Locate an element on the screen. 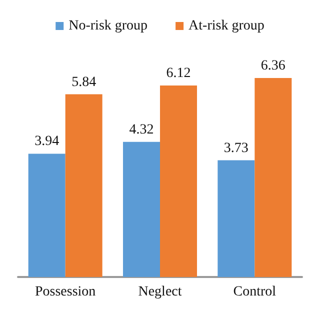  data-label: 4.32 is located at coordinates (141, 130).